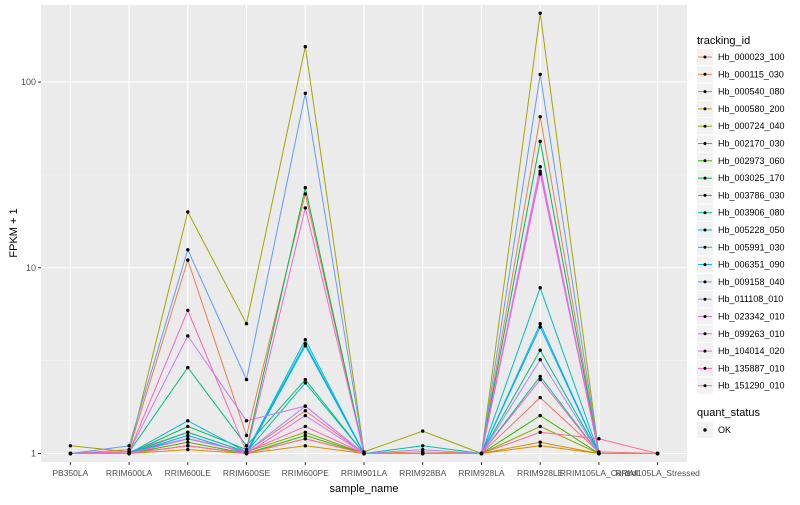  I want to click on x-tick-label: RRIM600PE, so click(306, 473).